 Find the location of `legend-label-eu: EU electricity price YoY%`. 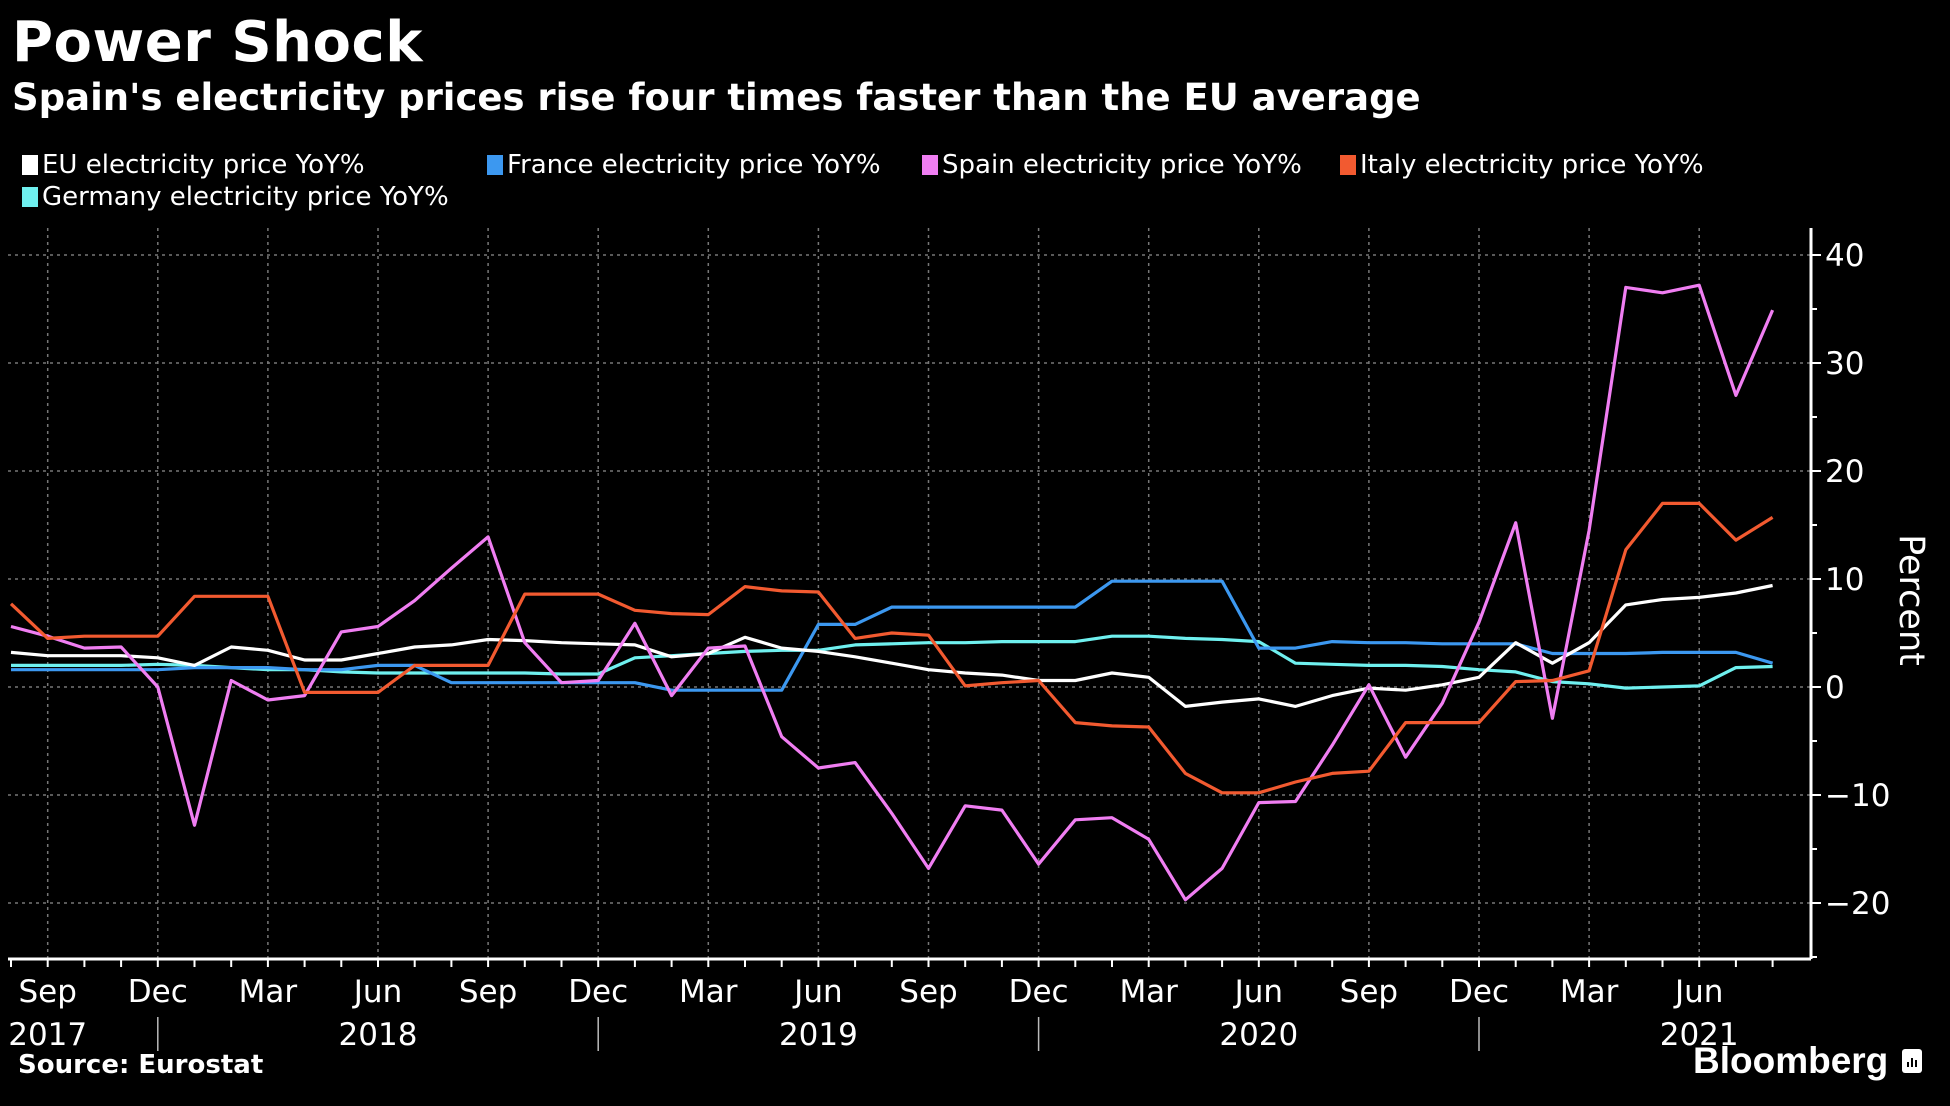

legend-label-eu: EU electricity price YoY% is located at coordinates (203, 165).